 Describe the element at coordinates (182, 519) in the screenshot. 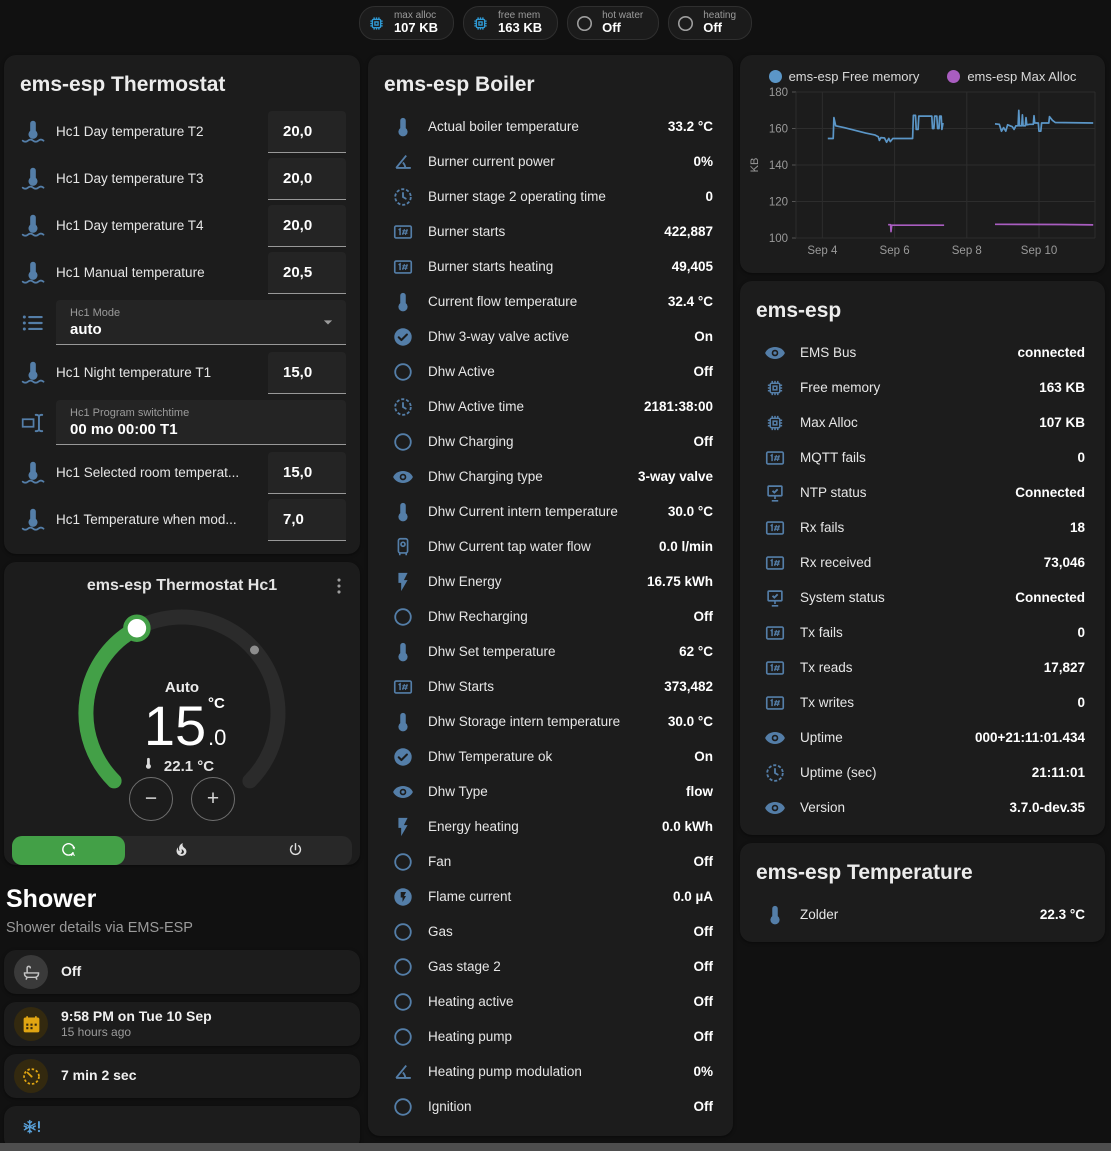

I see `entity-row: Hc1 Temperature when mod... 7,0` at that location.